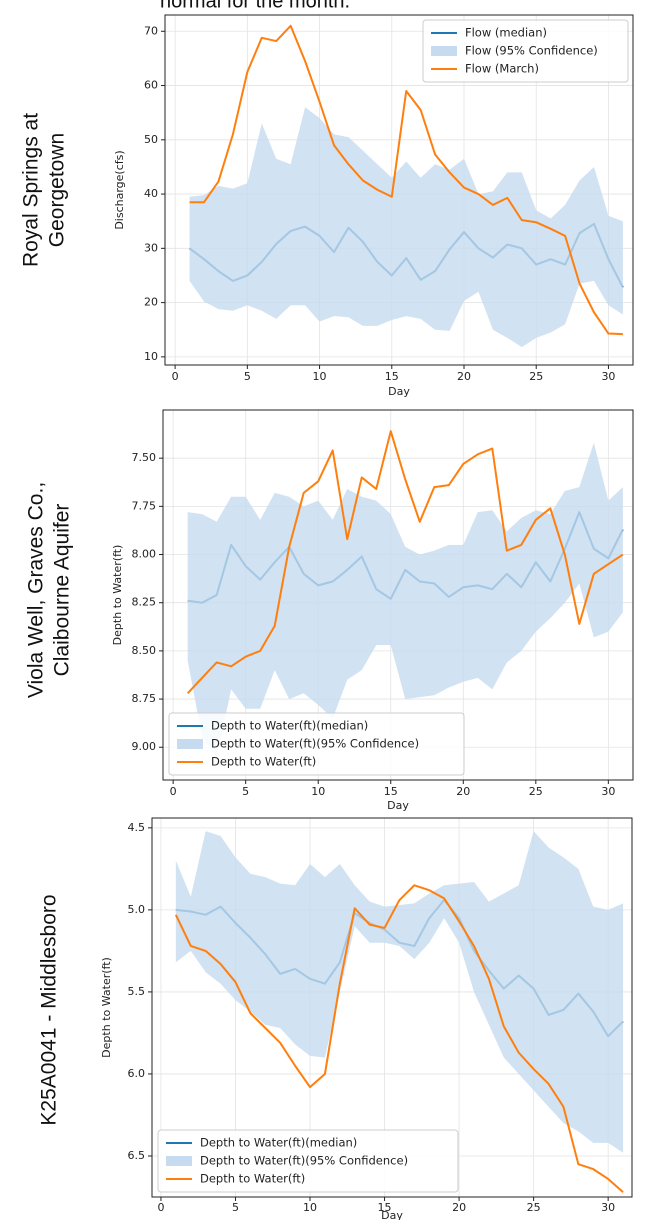  What do you see at coordinates (144, 602) in the screenshot?
I see `y-tick-label: 8.25` at bounding box center [144, 602].